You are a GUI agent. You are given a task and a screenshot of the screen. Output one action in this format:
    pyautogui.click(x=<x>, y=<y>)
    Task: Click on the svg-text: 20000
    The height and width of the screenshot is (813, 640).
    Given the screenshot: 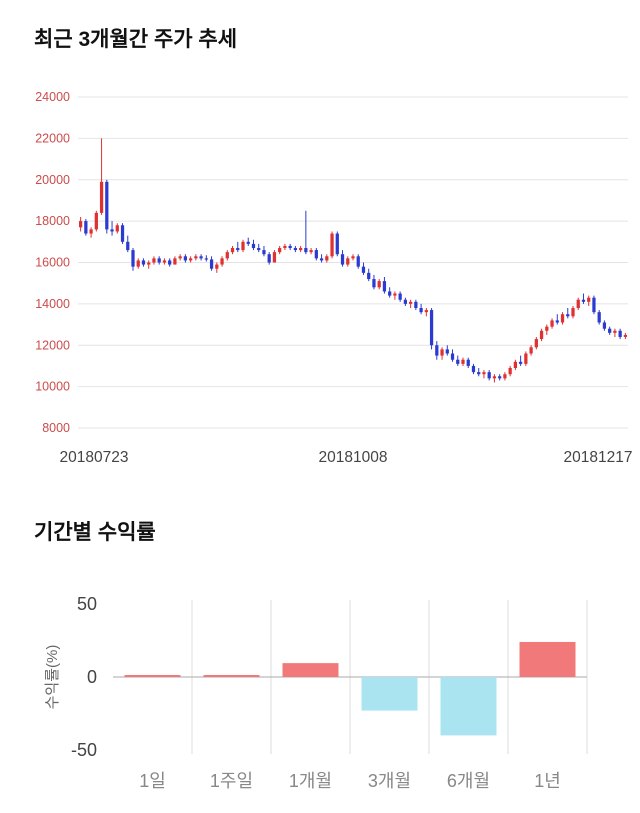 What is the action you would take?
    pyautogui.click(x=52, y=180)
    